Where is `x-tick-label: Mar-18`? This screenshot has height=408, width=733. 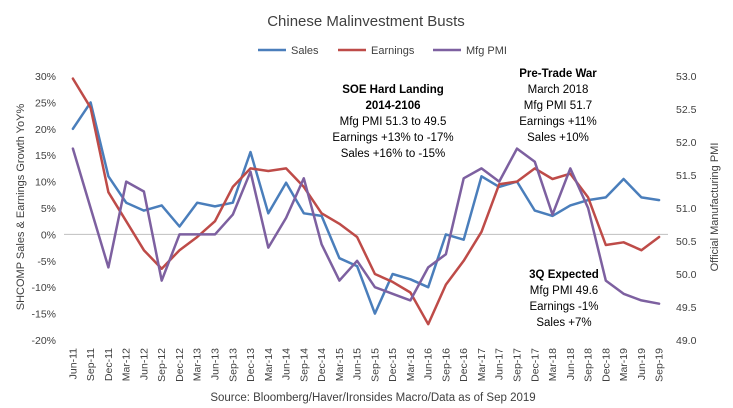 x-tick-label: Mar-18 is located at coordinates (553, 364).